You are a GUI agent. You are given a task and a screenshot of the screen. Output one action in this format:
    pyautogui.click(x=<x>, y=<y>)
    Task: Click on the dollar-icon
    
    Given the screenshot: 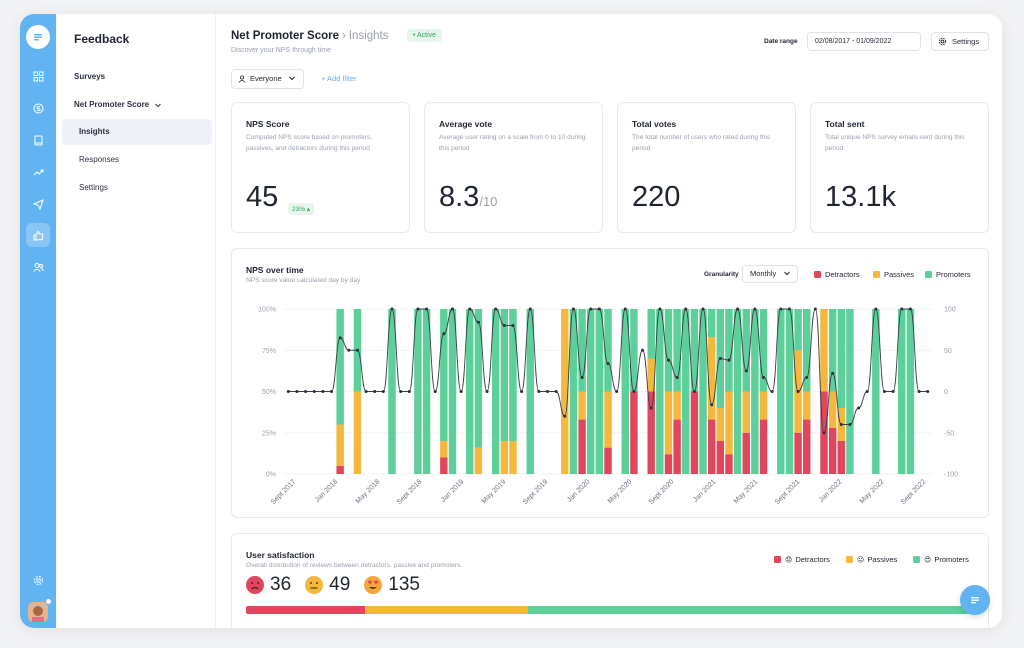 What is the action you would take?
    pyautogui.click(x=38, y=108)
    